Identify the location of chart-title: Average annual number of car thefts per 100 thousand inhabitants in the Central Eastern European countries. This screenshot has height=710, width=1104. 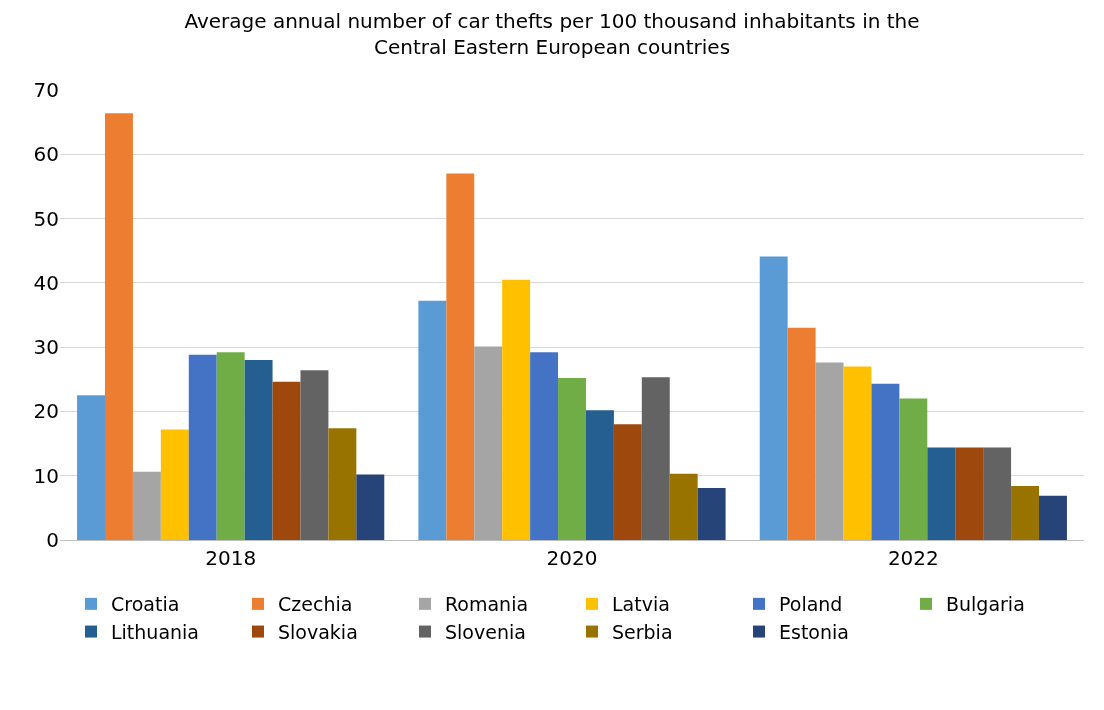
(552, 34).